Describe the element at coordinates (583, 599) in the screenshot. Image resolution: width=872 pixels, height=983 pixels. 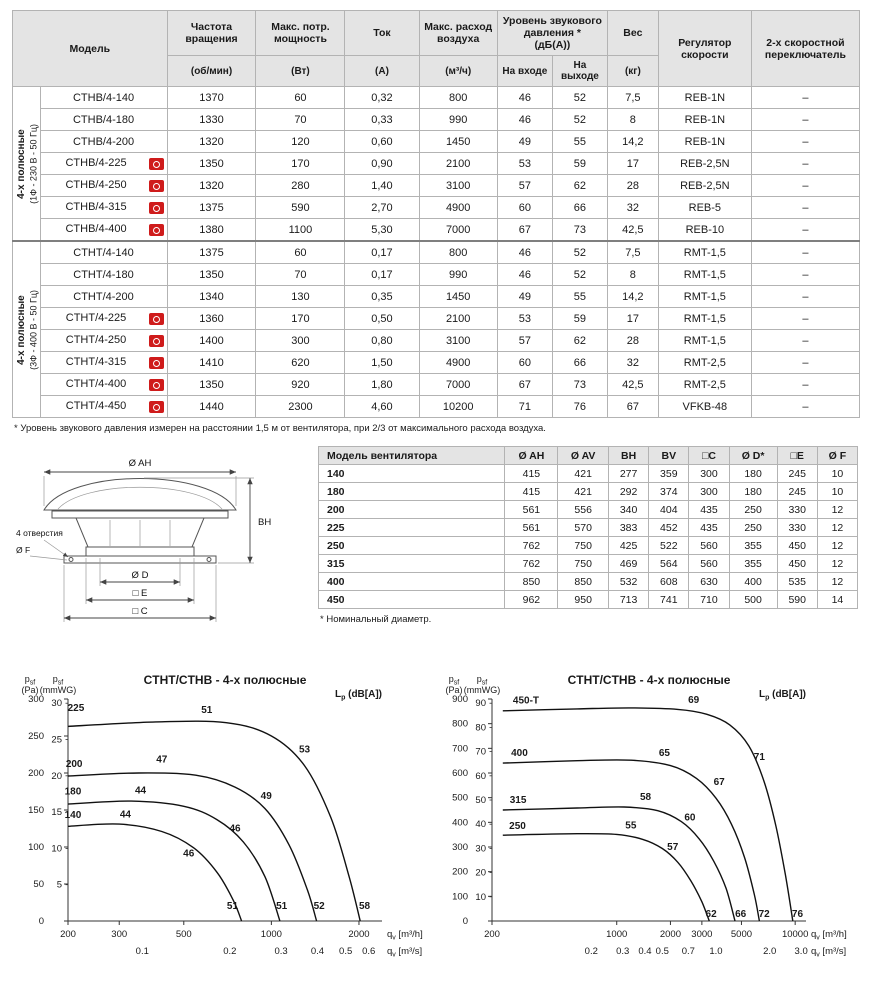
I see `dims-value: 950` at that location.